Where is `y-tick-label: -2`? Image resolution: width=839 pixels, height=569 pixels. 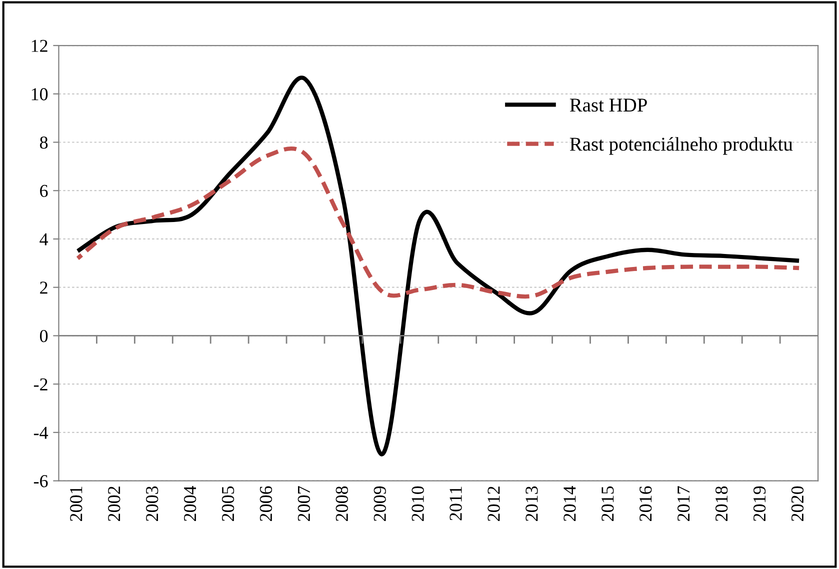
y-tick-label: -2 is located at coordinates (41, 384).